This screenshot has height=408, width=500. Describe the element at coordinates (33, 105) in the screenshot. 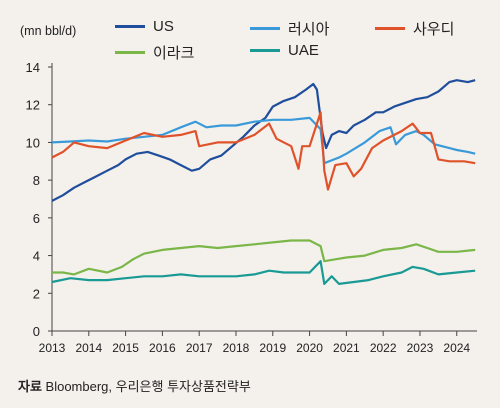

I see `y-tick-label: 12` at that location.